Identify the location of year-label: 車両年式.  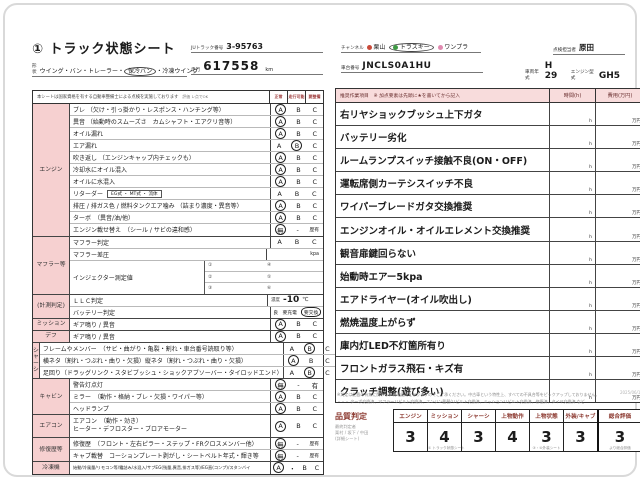
(532, 75).